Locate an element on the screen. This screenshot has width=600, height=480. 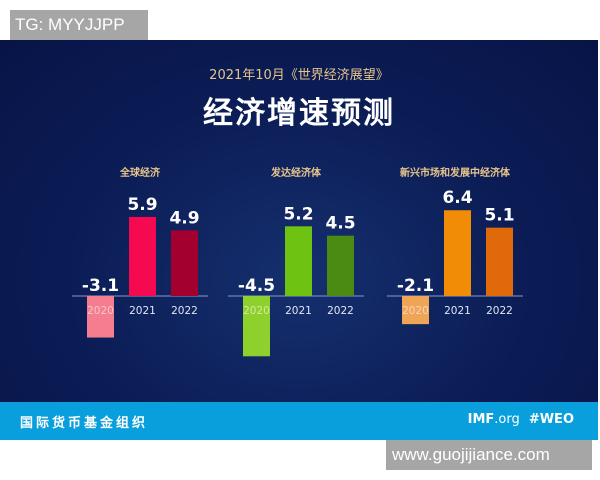
page-title: 经济增速预测 is located at coordinates (299, 113).